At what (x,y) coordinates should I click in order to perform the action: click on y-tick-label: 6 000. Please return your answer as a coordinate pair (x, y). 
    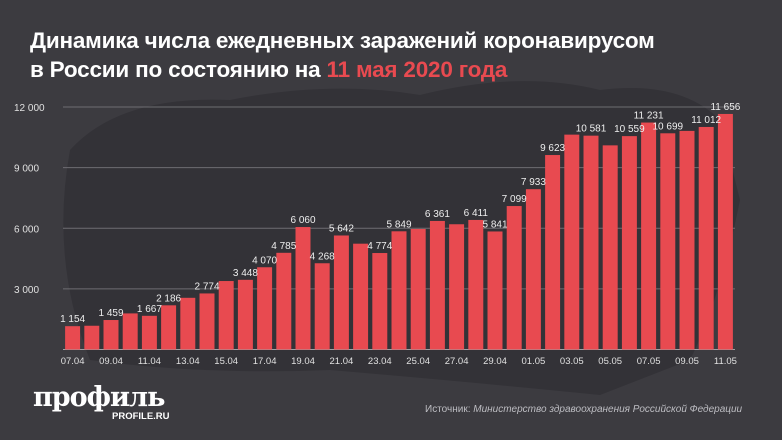
    Looking at the image, I should click on (26, 229).